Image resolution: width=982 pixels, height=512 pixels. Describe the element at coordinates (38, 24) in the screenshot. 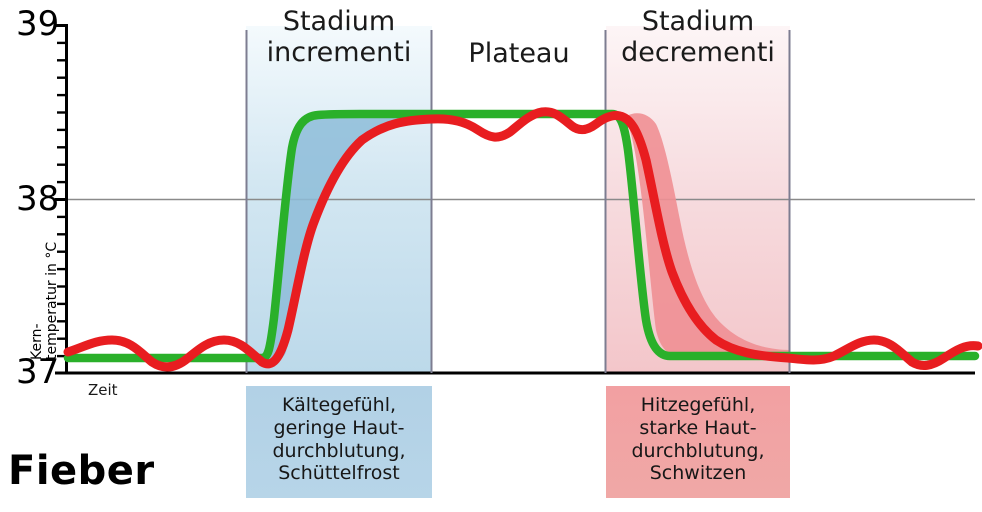

I see `y-tick-label-39: 39` at that location.